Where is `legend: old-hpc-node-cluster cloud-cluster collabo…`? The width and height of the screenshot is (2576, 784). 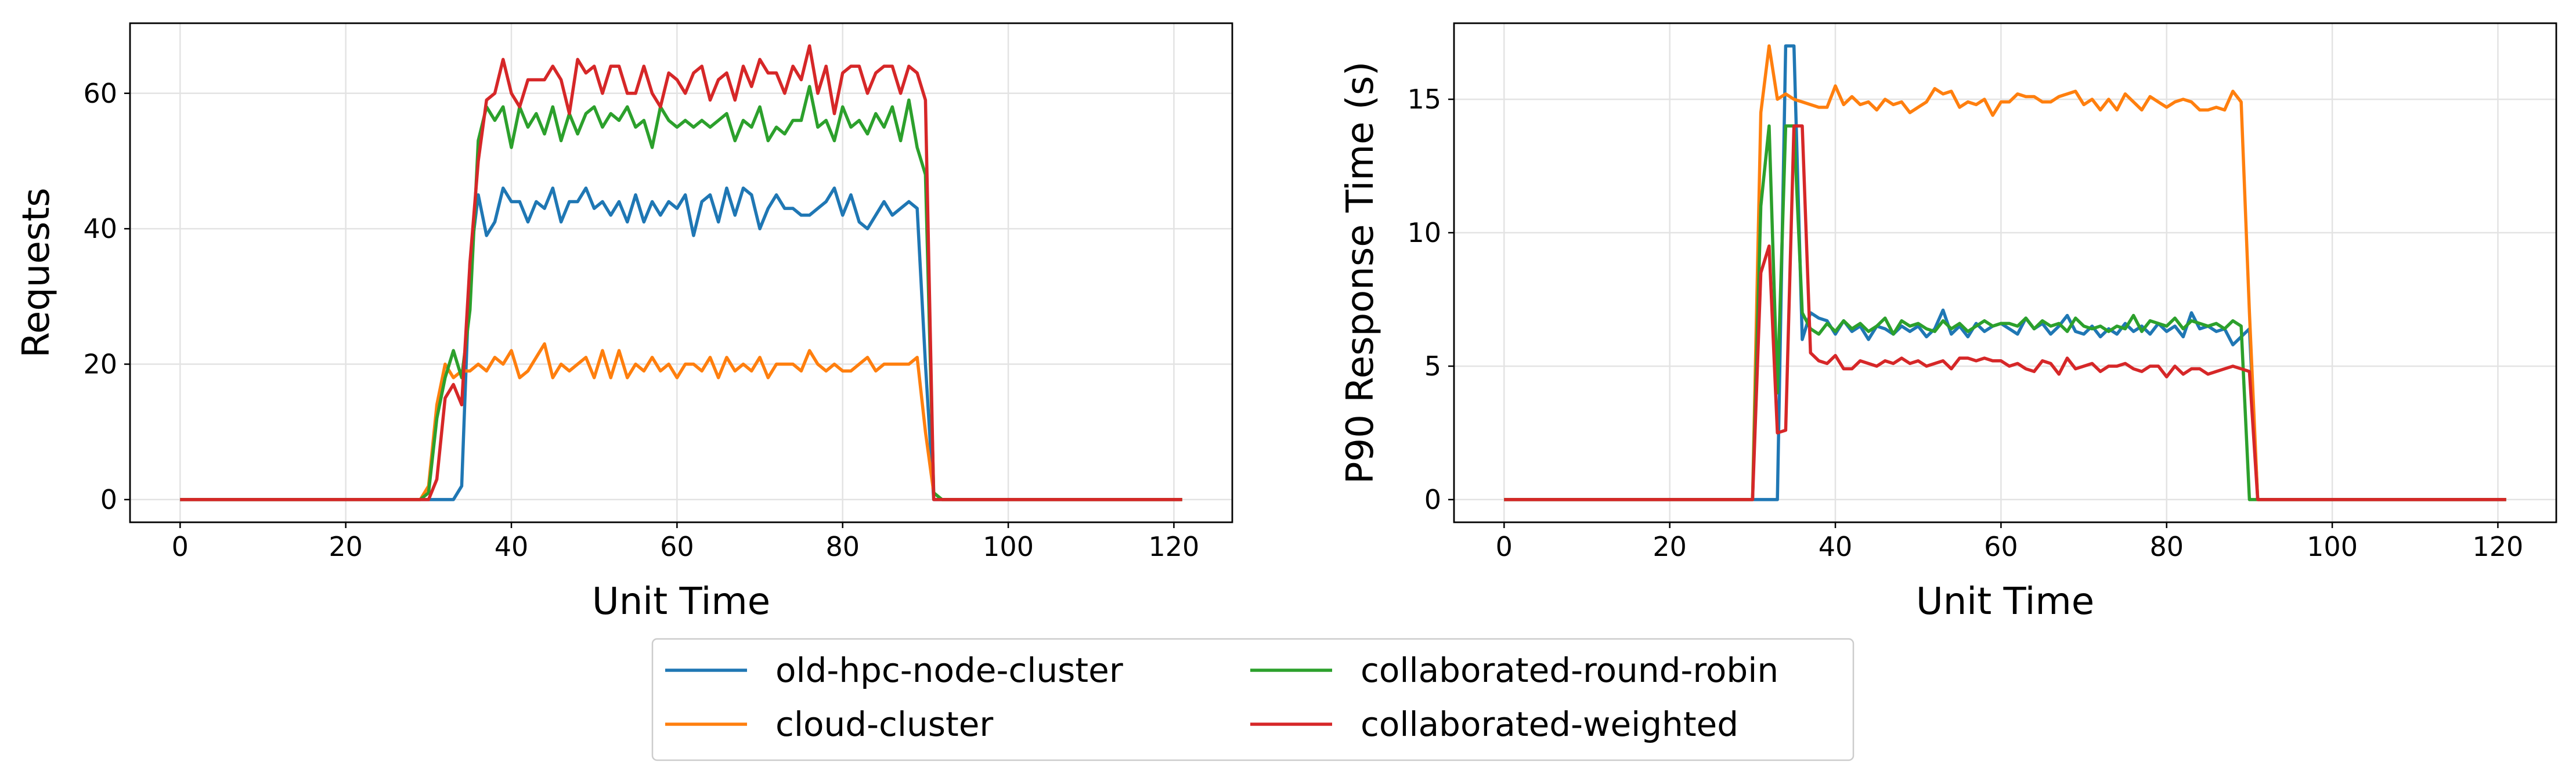 legend: old-hpc-node-cluster cloud-cluster collabo… is located at coordinates (1253, 699).